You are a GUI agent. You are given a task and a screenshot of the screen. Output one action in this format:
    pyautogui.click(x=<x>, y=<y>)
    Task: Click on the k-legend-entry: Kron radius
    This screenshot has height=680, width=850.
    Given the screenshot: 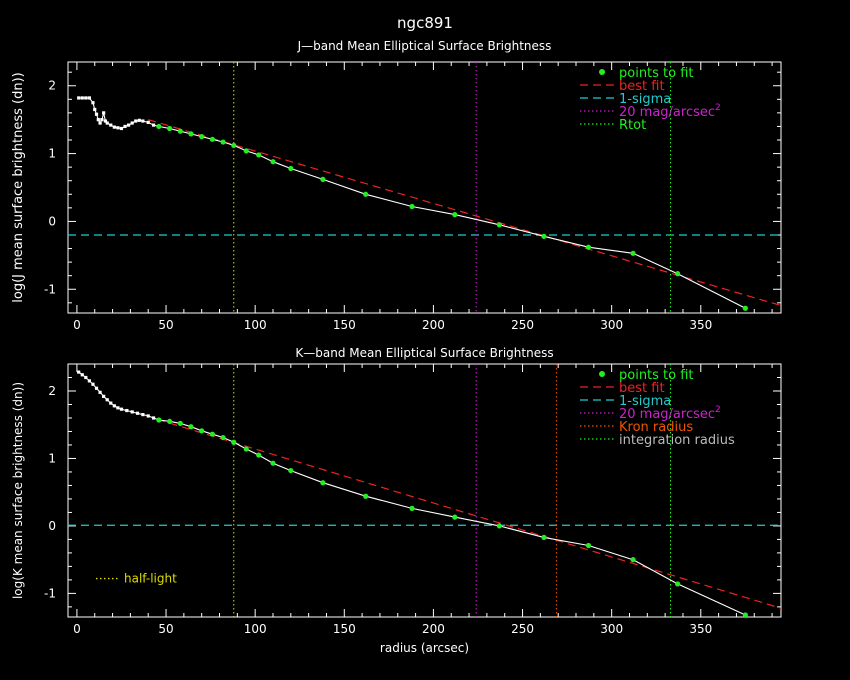 What is the action you would take?
    pyautogui.click(x=636, y=427)
    